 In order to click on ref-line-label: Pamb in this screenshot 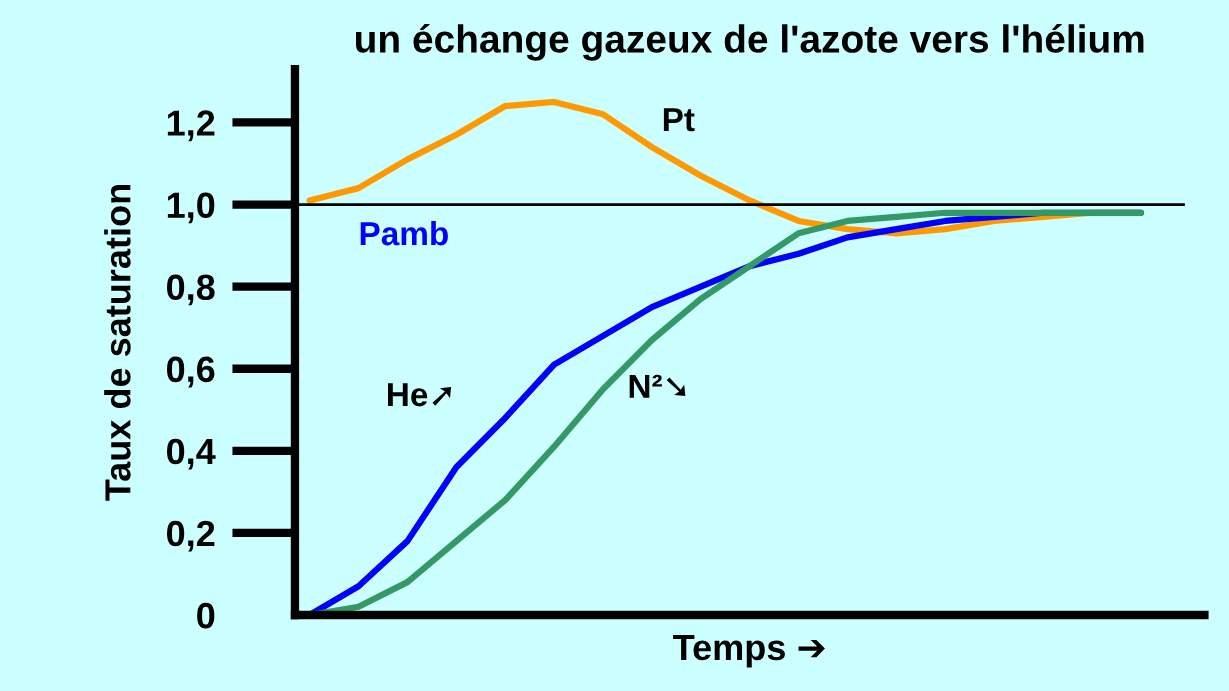, I will do `click(404, 233)`.